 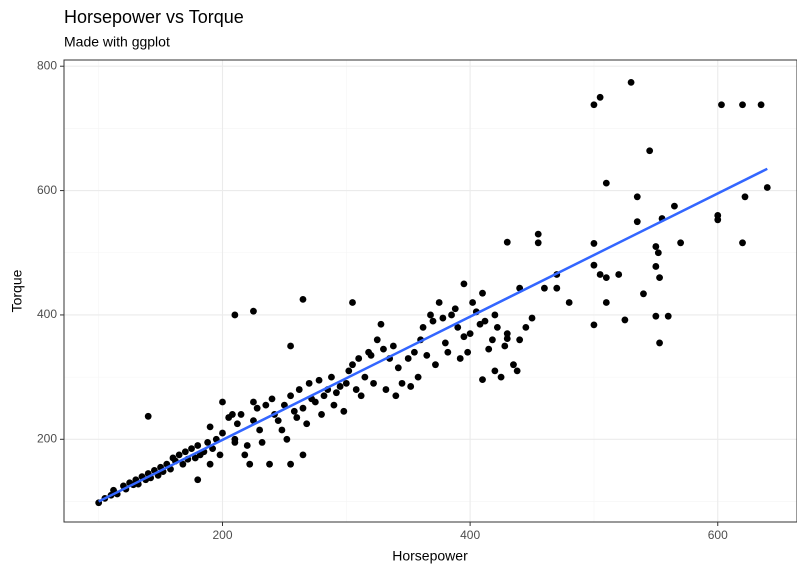 I want to click on y-tick-label: 200, so click(x=47, y=438).